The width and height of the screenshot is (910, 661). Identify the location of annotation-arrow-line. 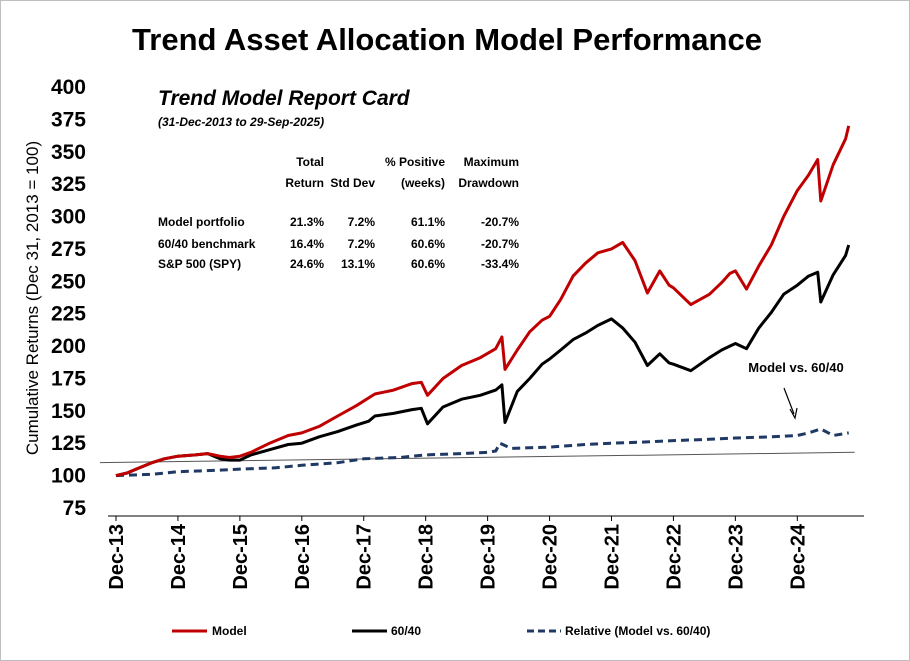
(789, 401).